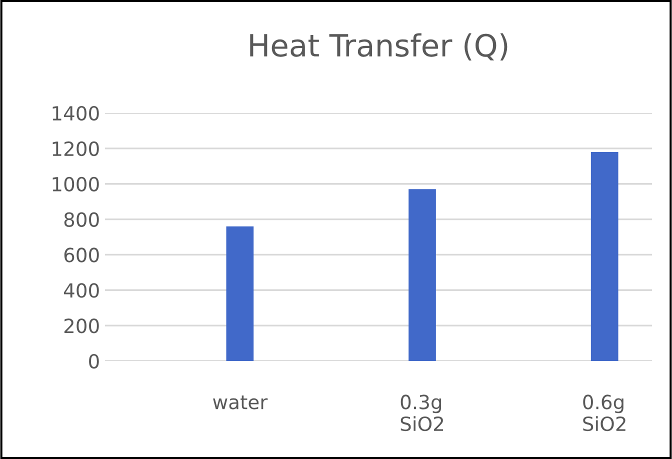  I want to click on x-tick-label: 0.6g SiO2, so click(604, 413).